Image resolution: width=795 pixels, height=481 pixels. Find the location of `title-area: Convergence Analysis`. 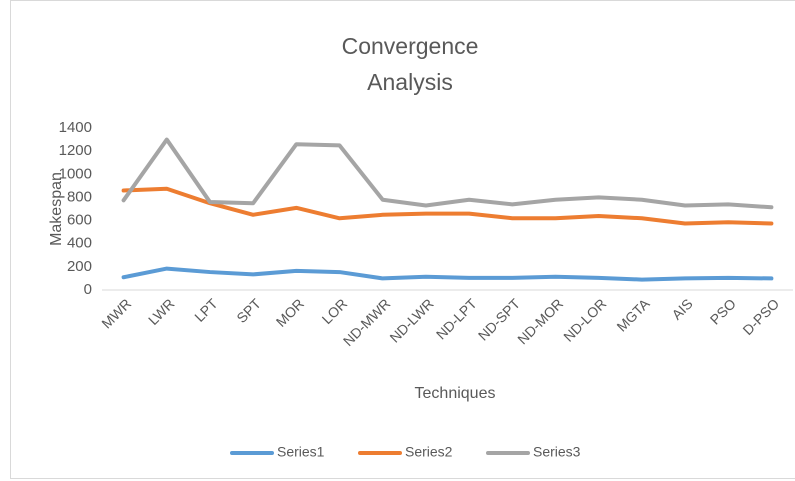

title-area: Convergence Analysis is located at coordinates (410, 64).